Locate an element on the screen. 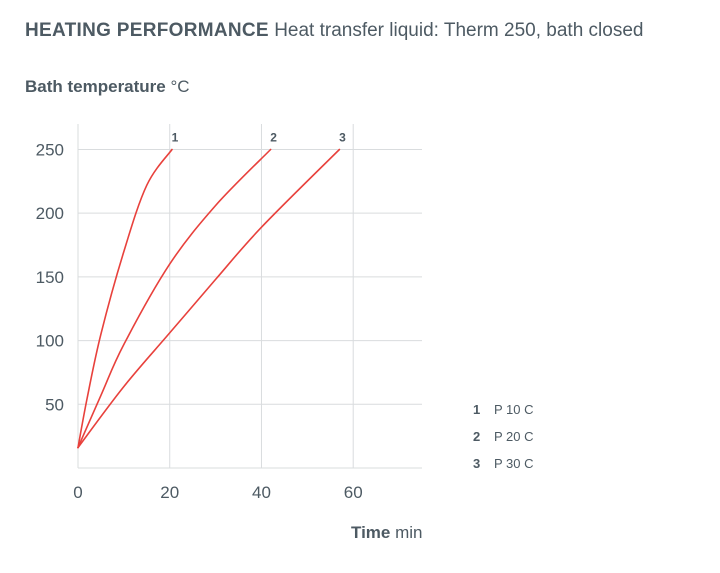 This screenshot has width=720, height=573. legend-number: 3 is located at coordinates (477, 463).